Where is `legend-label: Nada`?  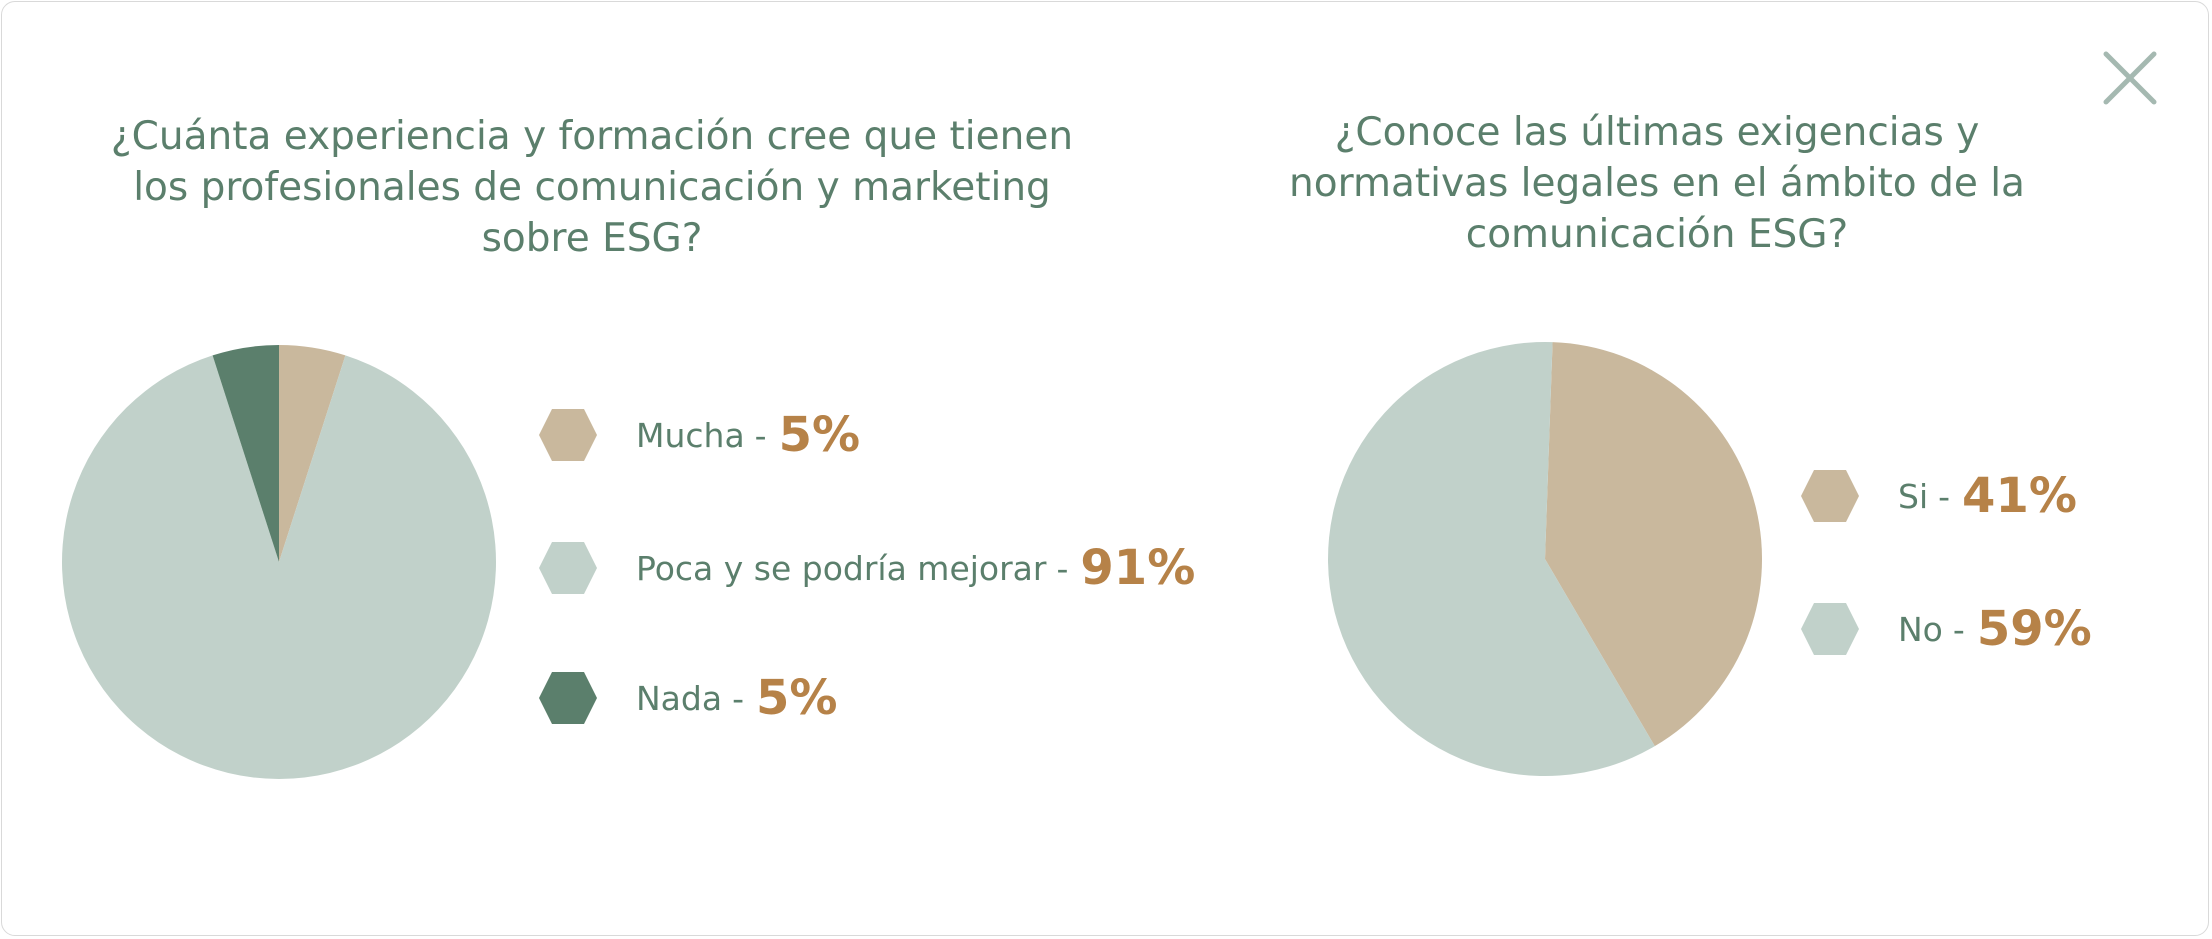
legend-label: Nada is located at coordinates (679, 698).